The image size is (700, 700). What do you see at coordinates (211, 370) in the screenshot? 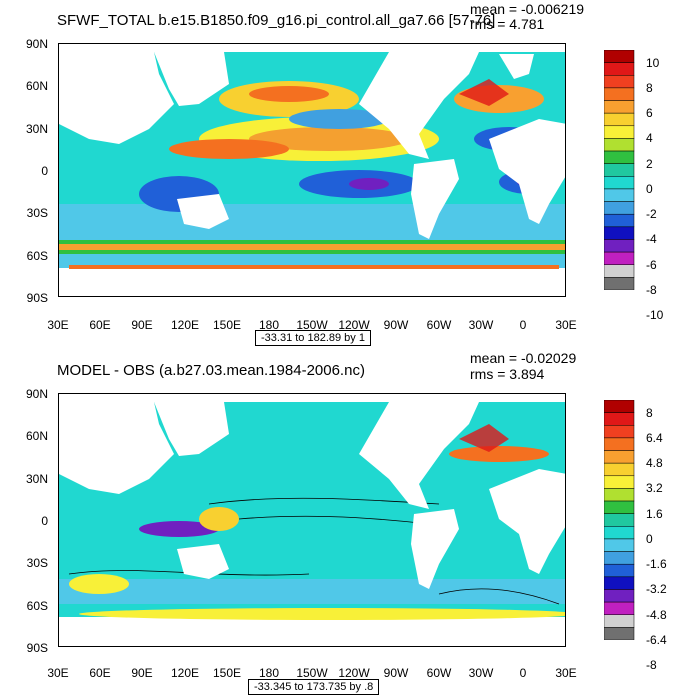
I see `panel-title: MODEL - OBS (a.b27.03.mean.1984-2006.nc)` at bounding box center [211, 370].